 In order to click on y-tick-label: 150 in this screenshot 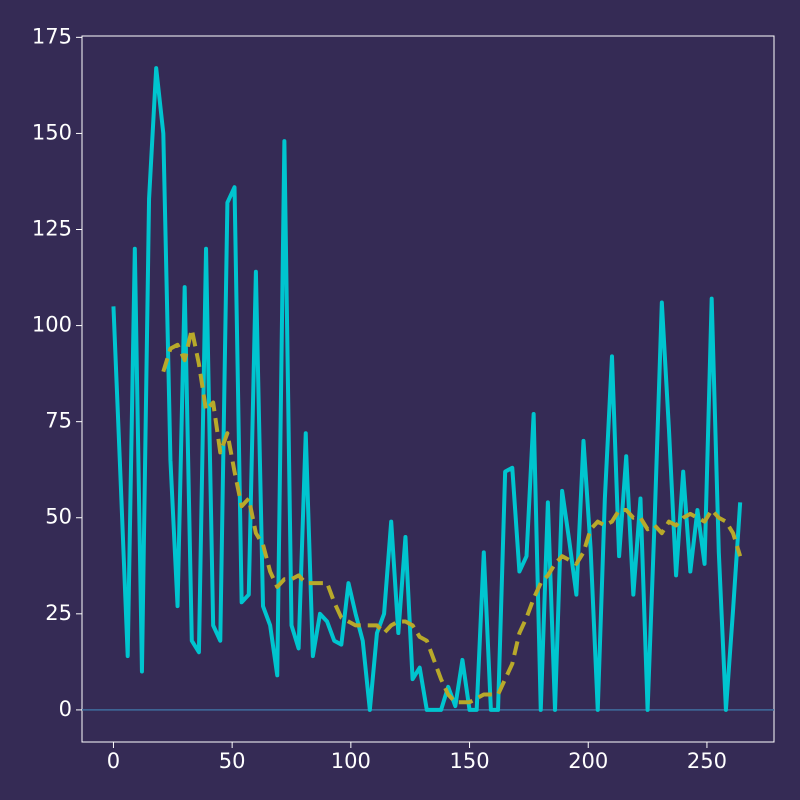, I will do `click(52, 132)`.